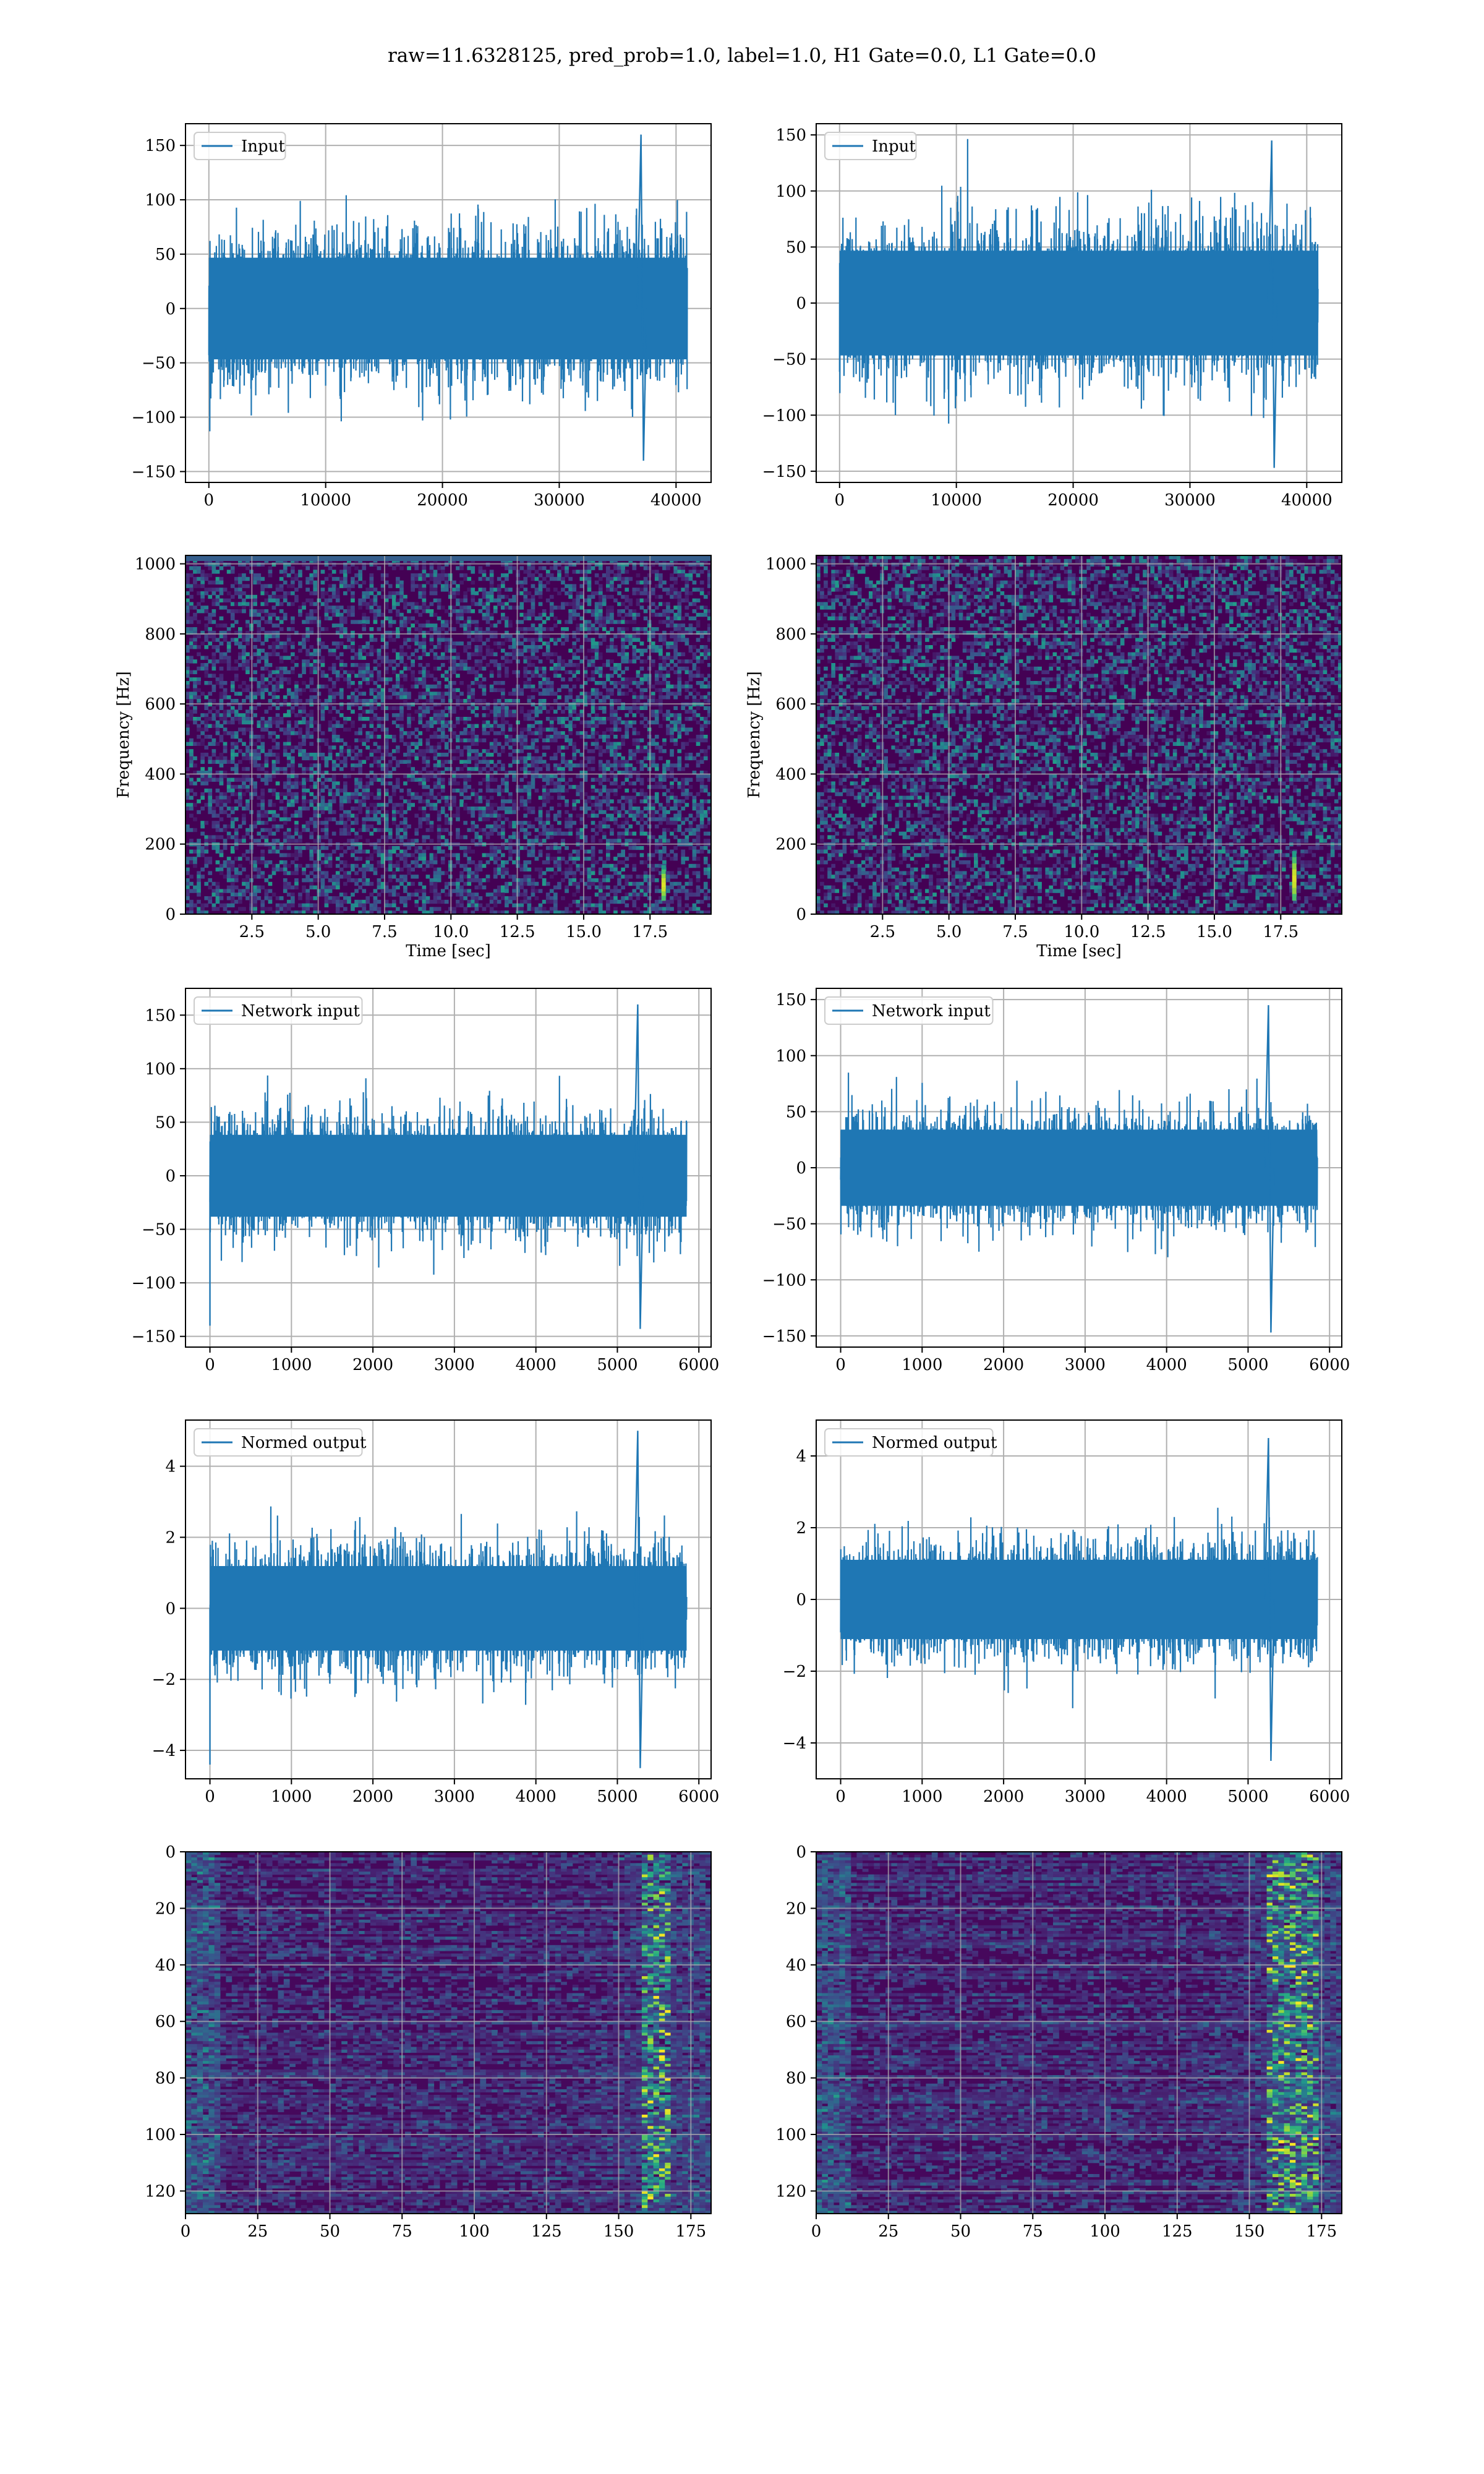  What do you see at coordinates (263, 146) in the screenshot?
I see `h1-input-legend-label: Input` at bounding box center [263, 146].